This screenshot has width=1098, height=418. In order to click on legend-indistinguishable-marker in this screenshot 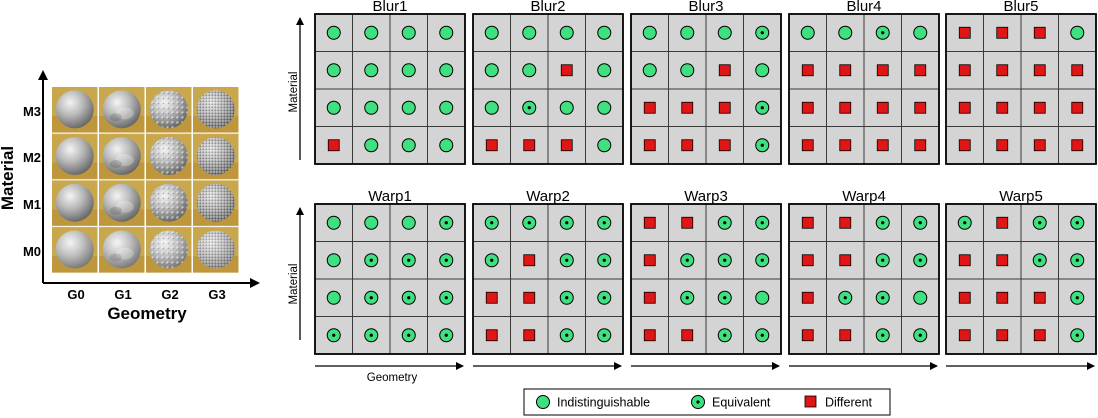, I will do `click(543, 402)`.